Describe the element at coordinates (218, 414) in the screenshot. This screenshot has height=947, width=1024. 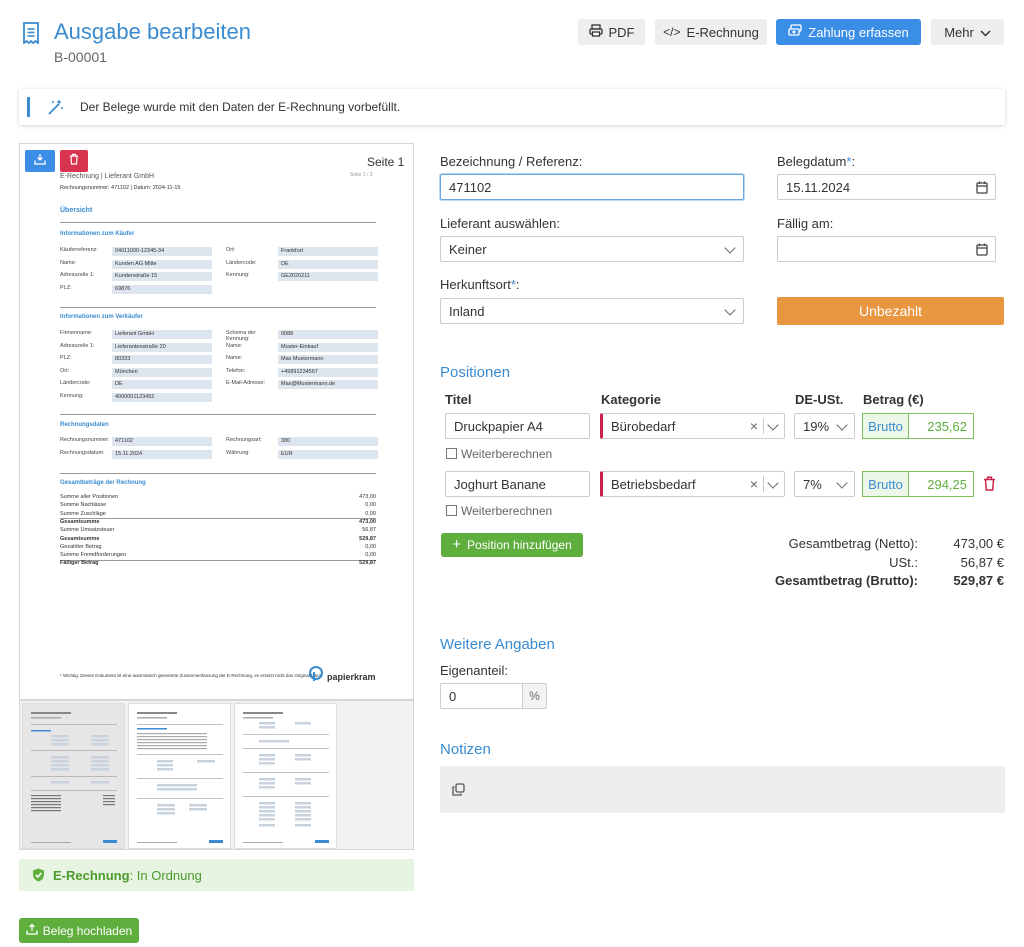
I see `doc-divider` at that location.